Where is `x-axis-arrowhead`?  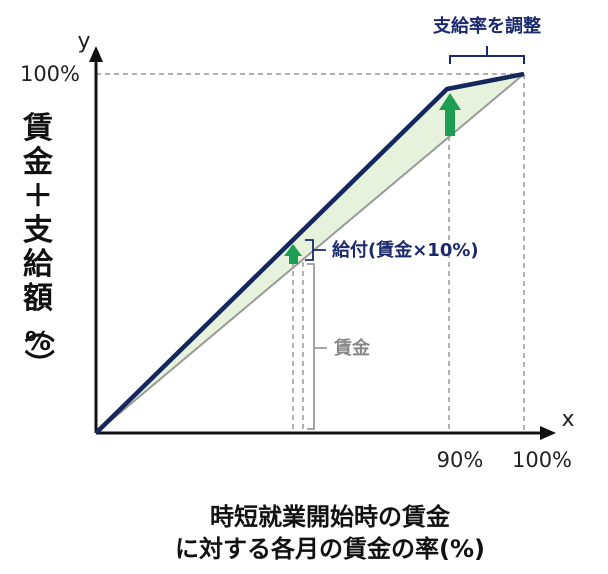
x-axis-arrowhead is located at coordinates (548, 433).